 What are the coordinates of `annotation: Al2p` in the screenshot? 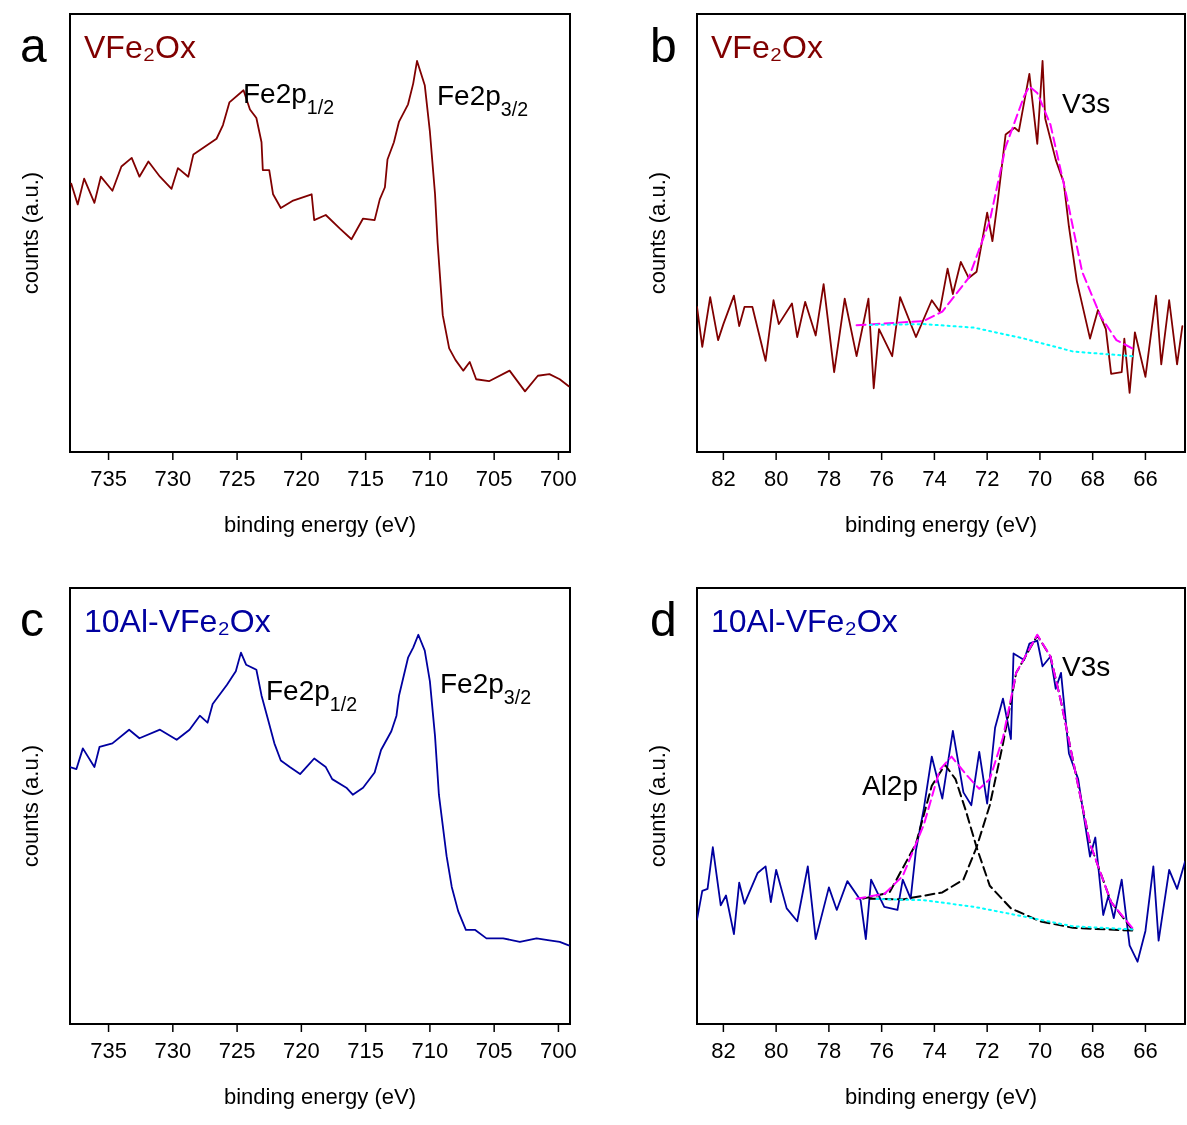 It's located at (889, 785).